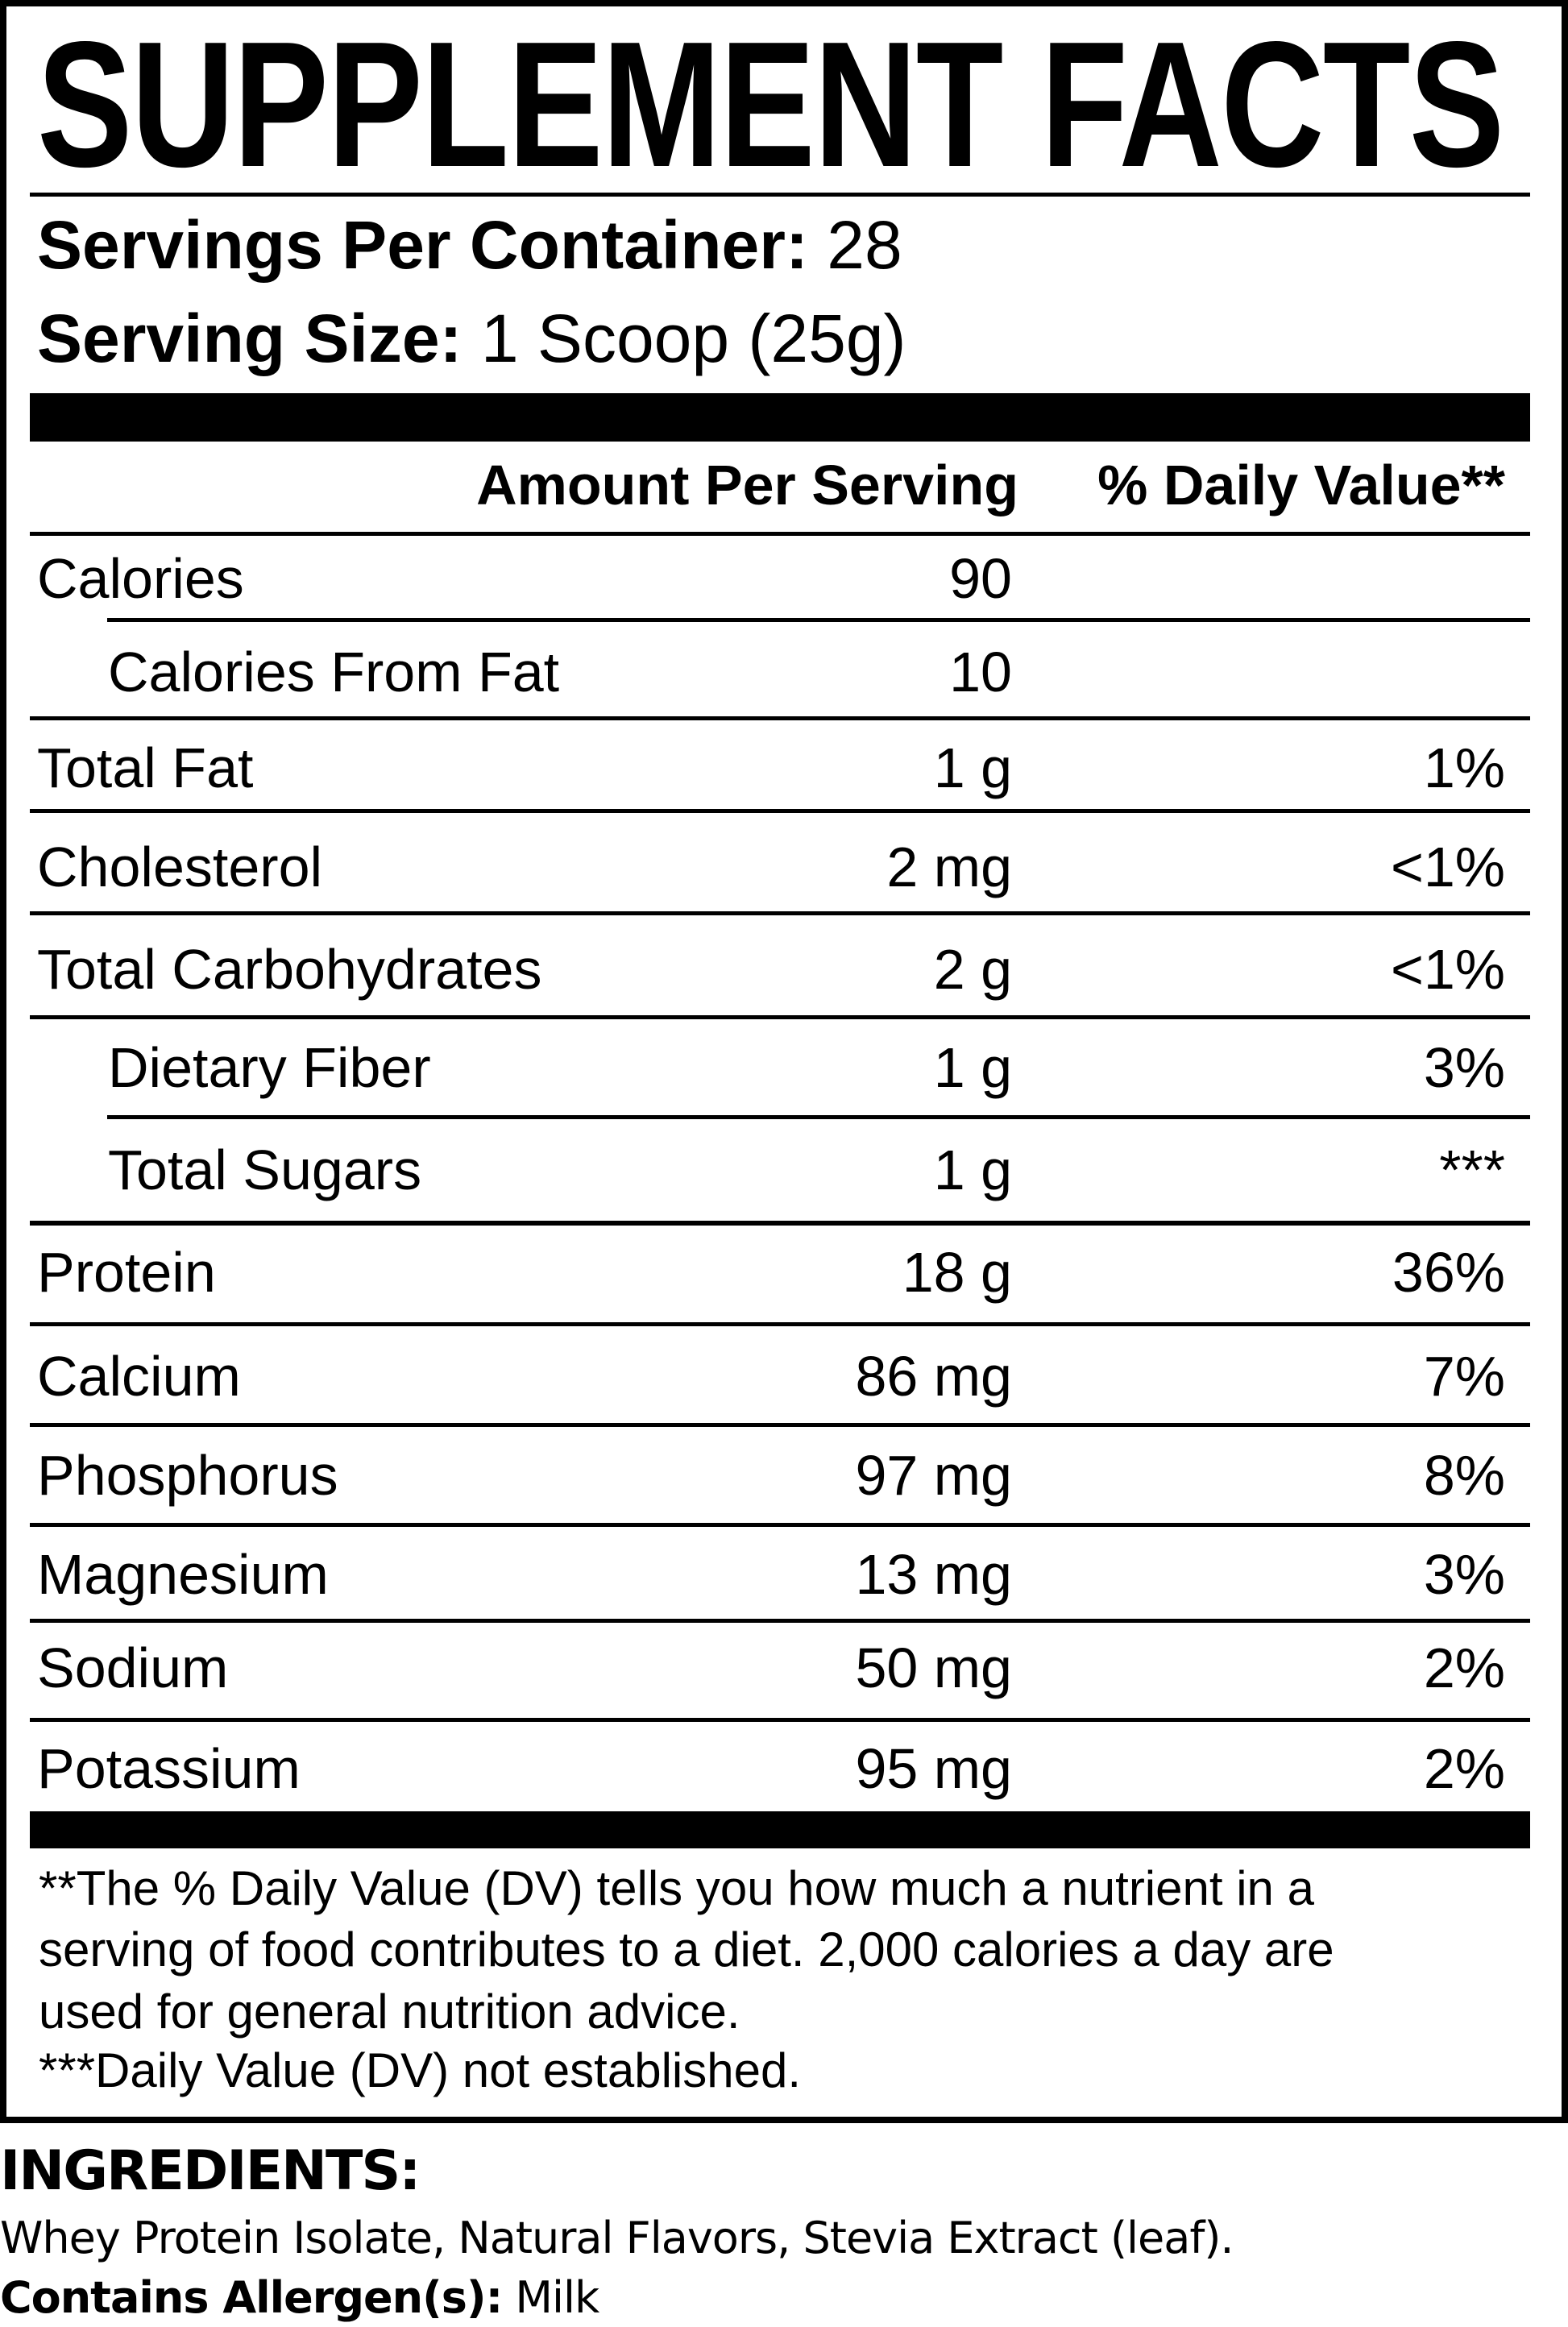  What do you see at coordinates (980, 672) in the screenshot?
I see `nutrient-amount: 10` at bounding box center [980, 672].